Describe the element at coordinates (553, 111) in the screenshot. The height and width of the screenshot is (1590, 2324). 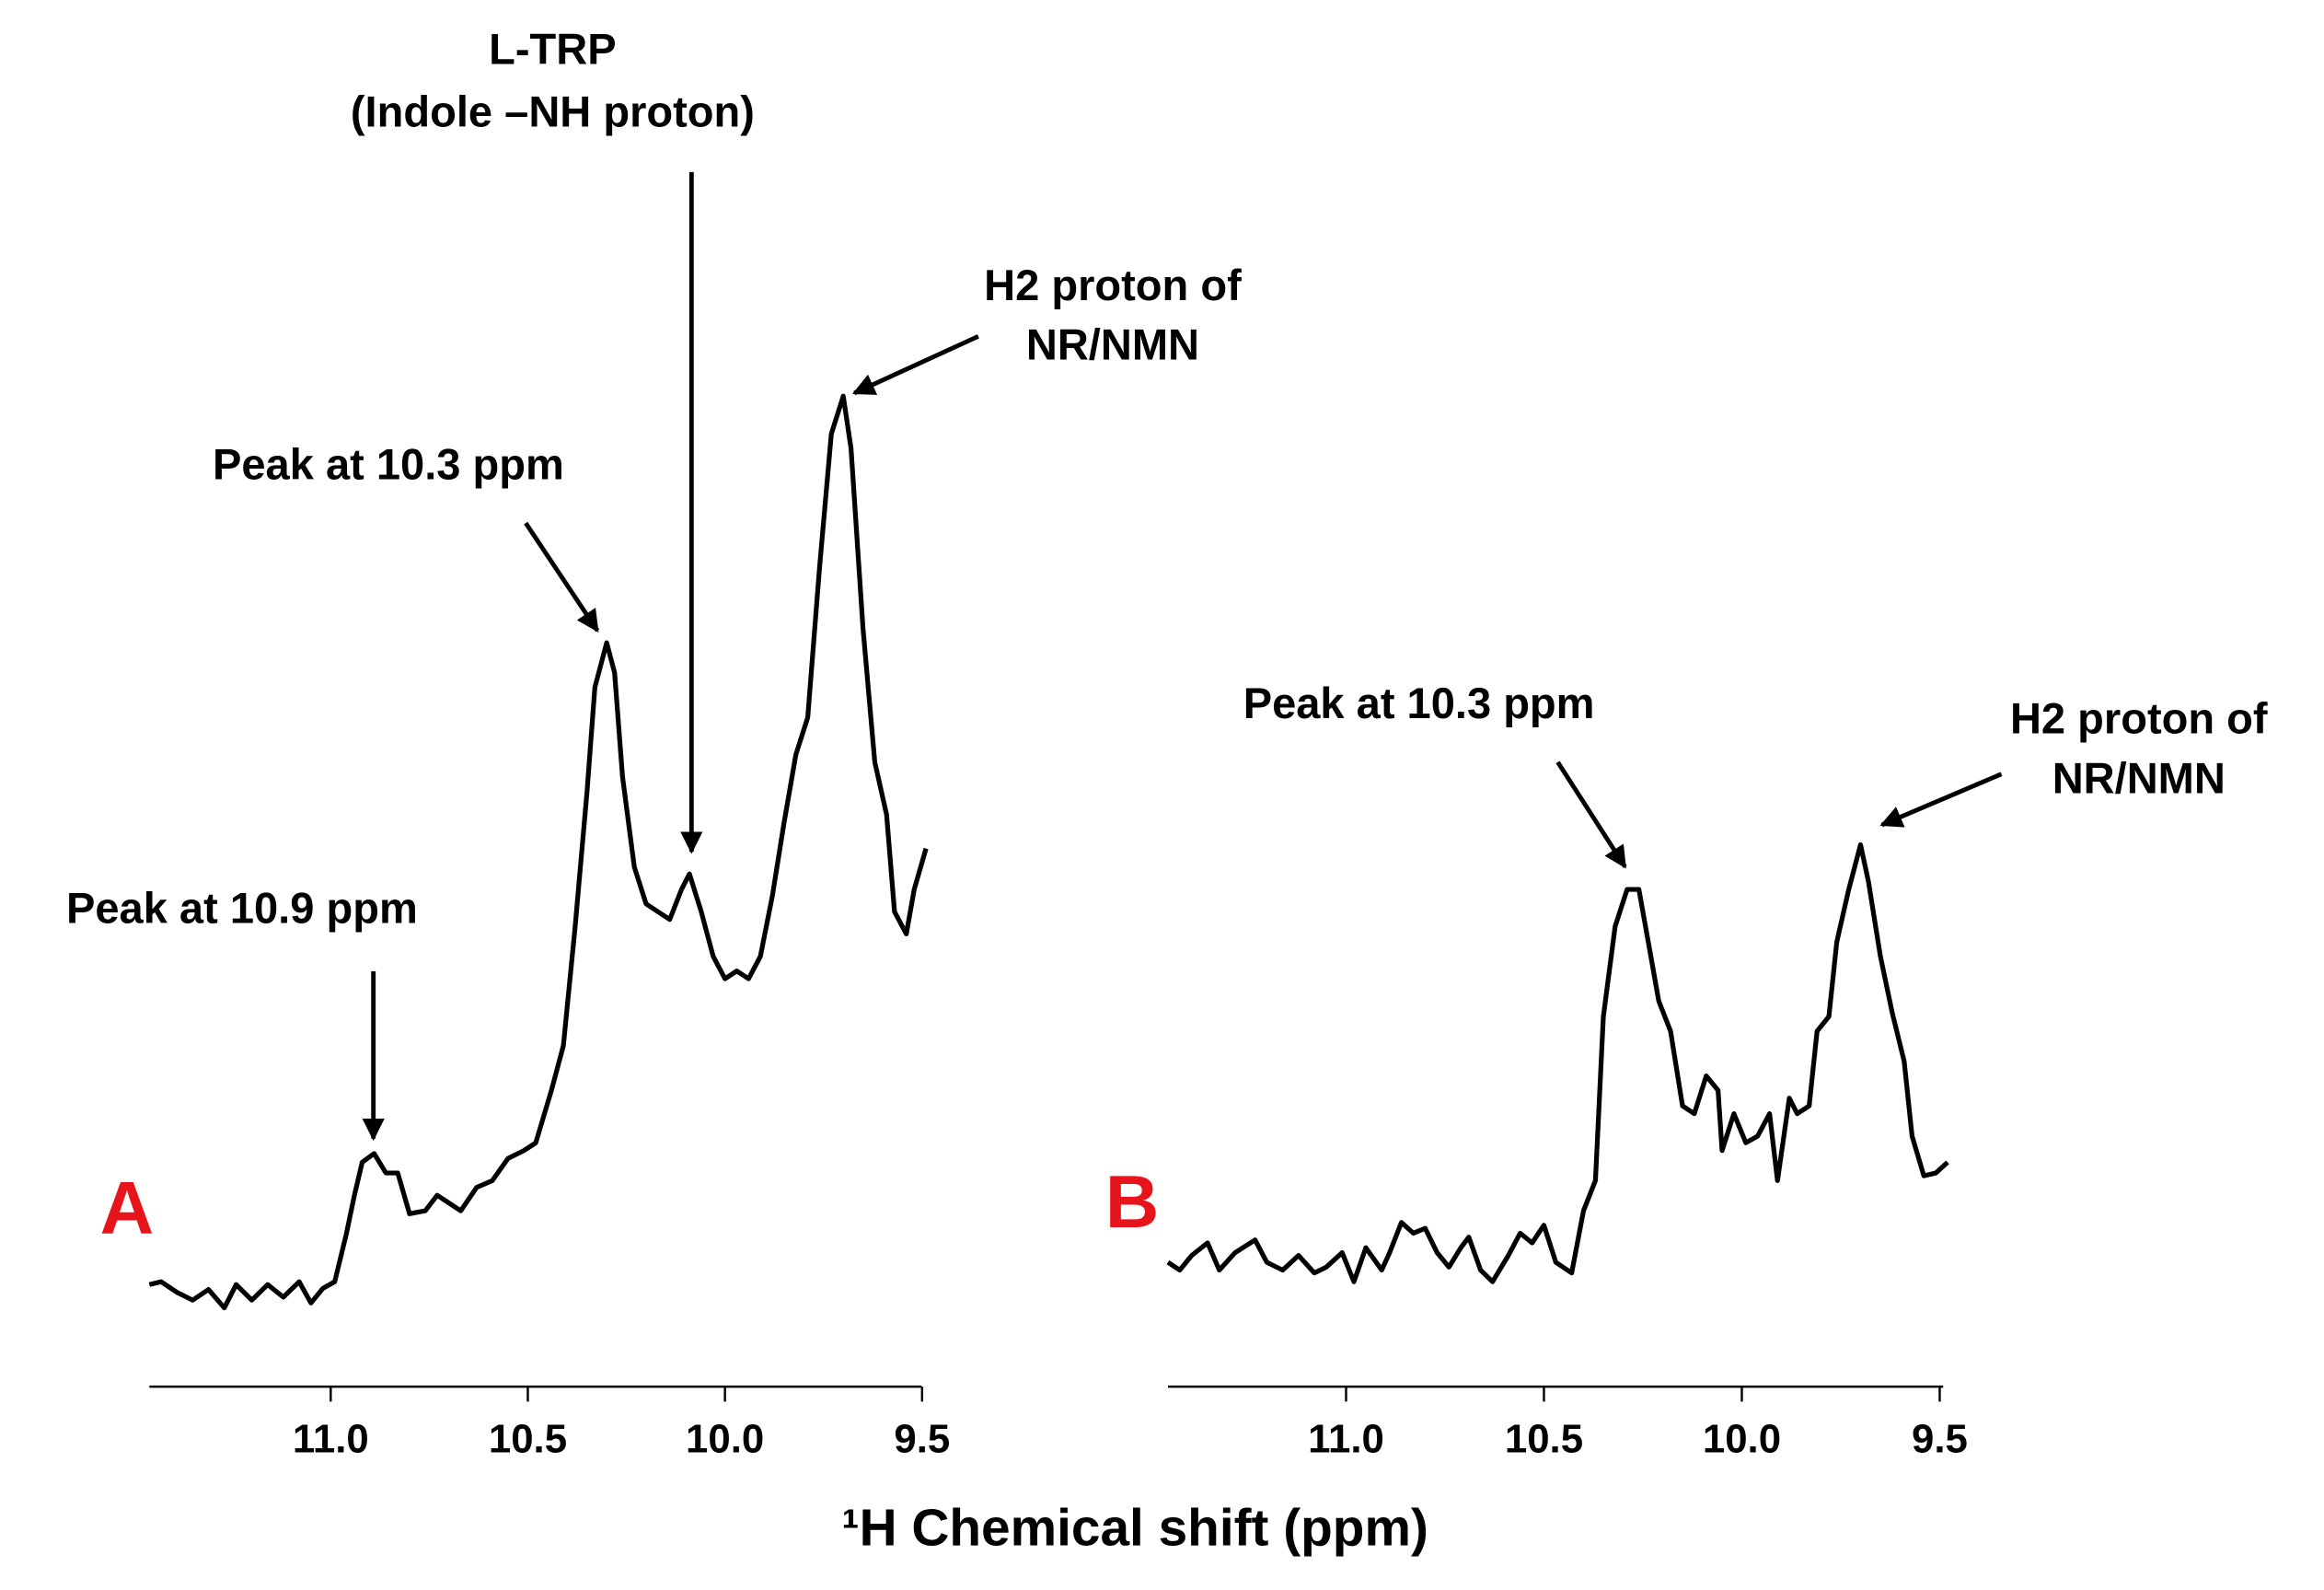
I see `annotation: (Indole –NH proton)` at that location.